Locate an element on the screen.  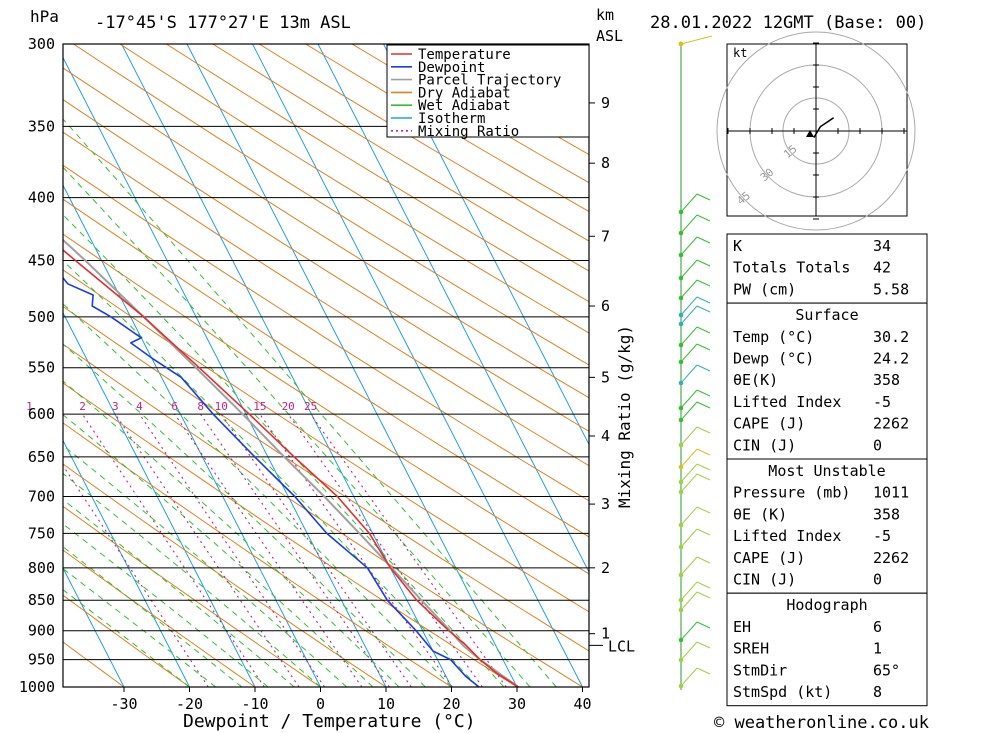
surface-title: Surface is located at coordinates (826, 315).